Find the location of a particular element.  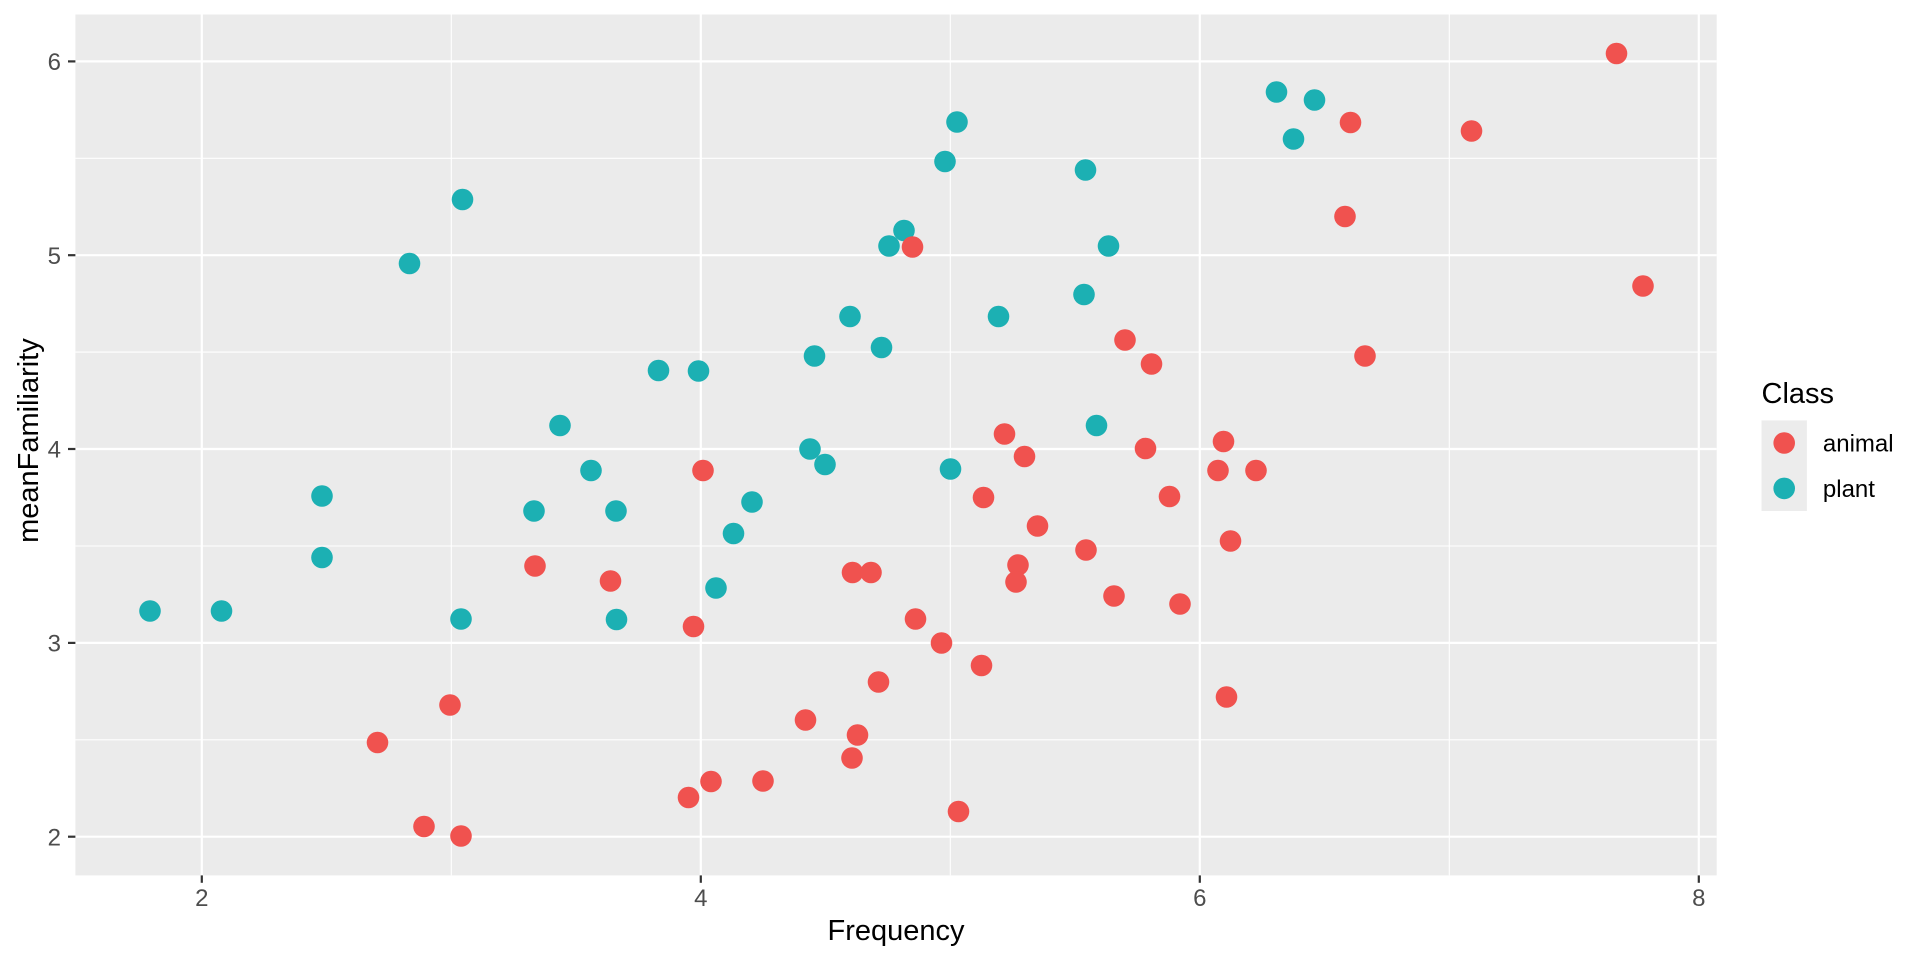

svg-text: meanFamiliarity is located at coordinates (29, 440).